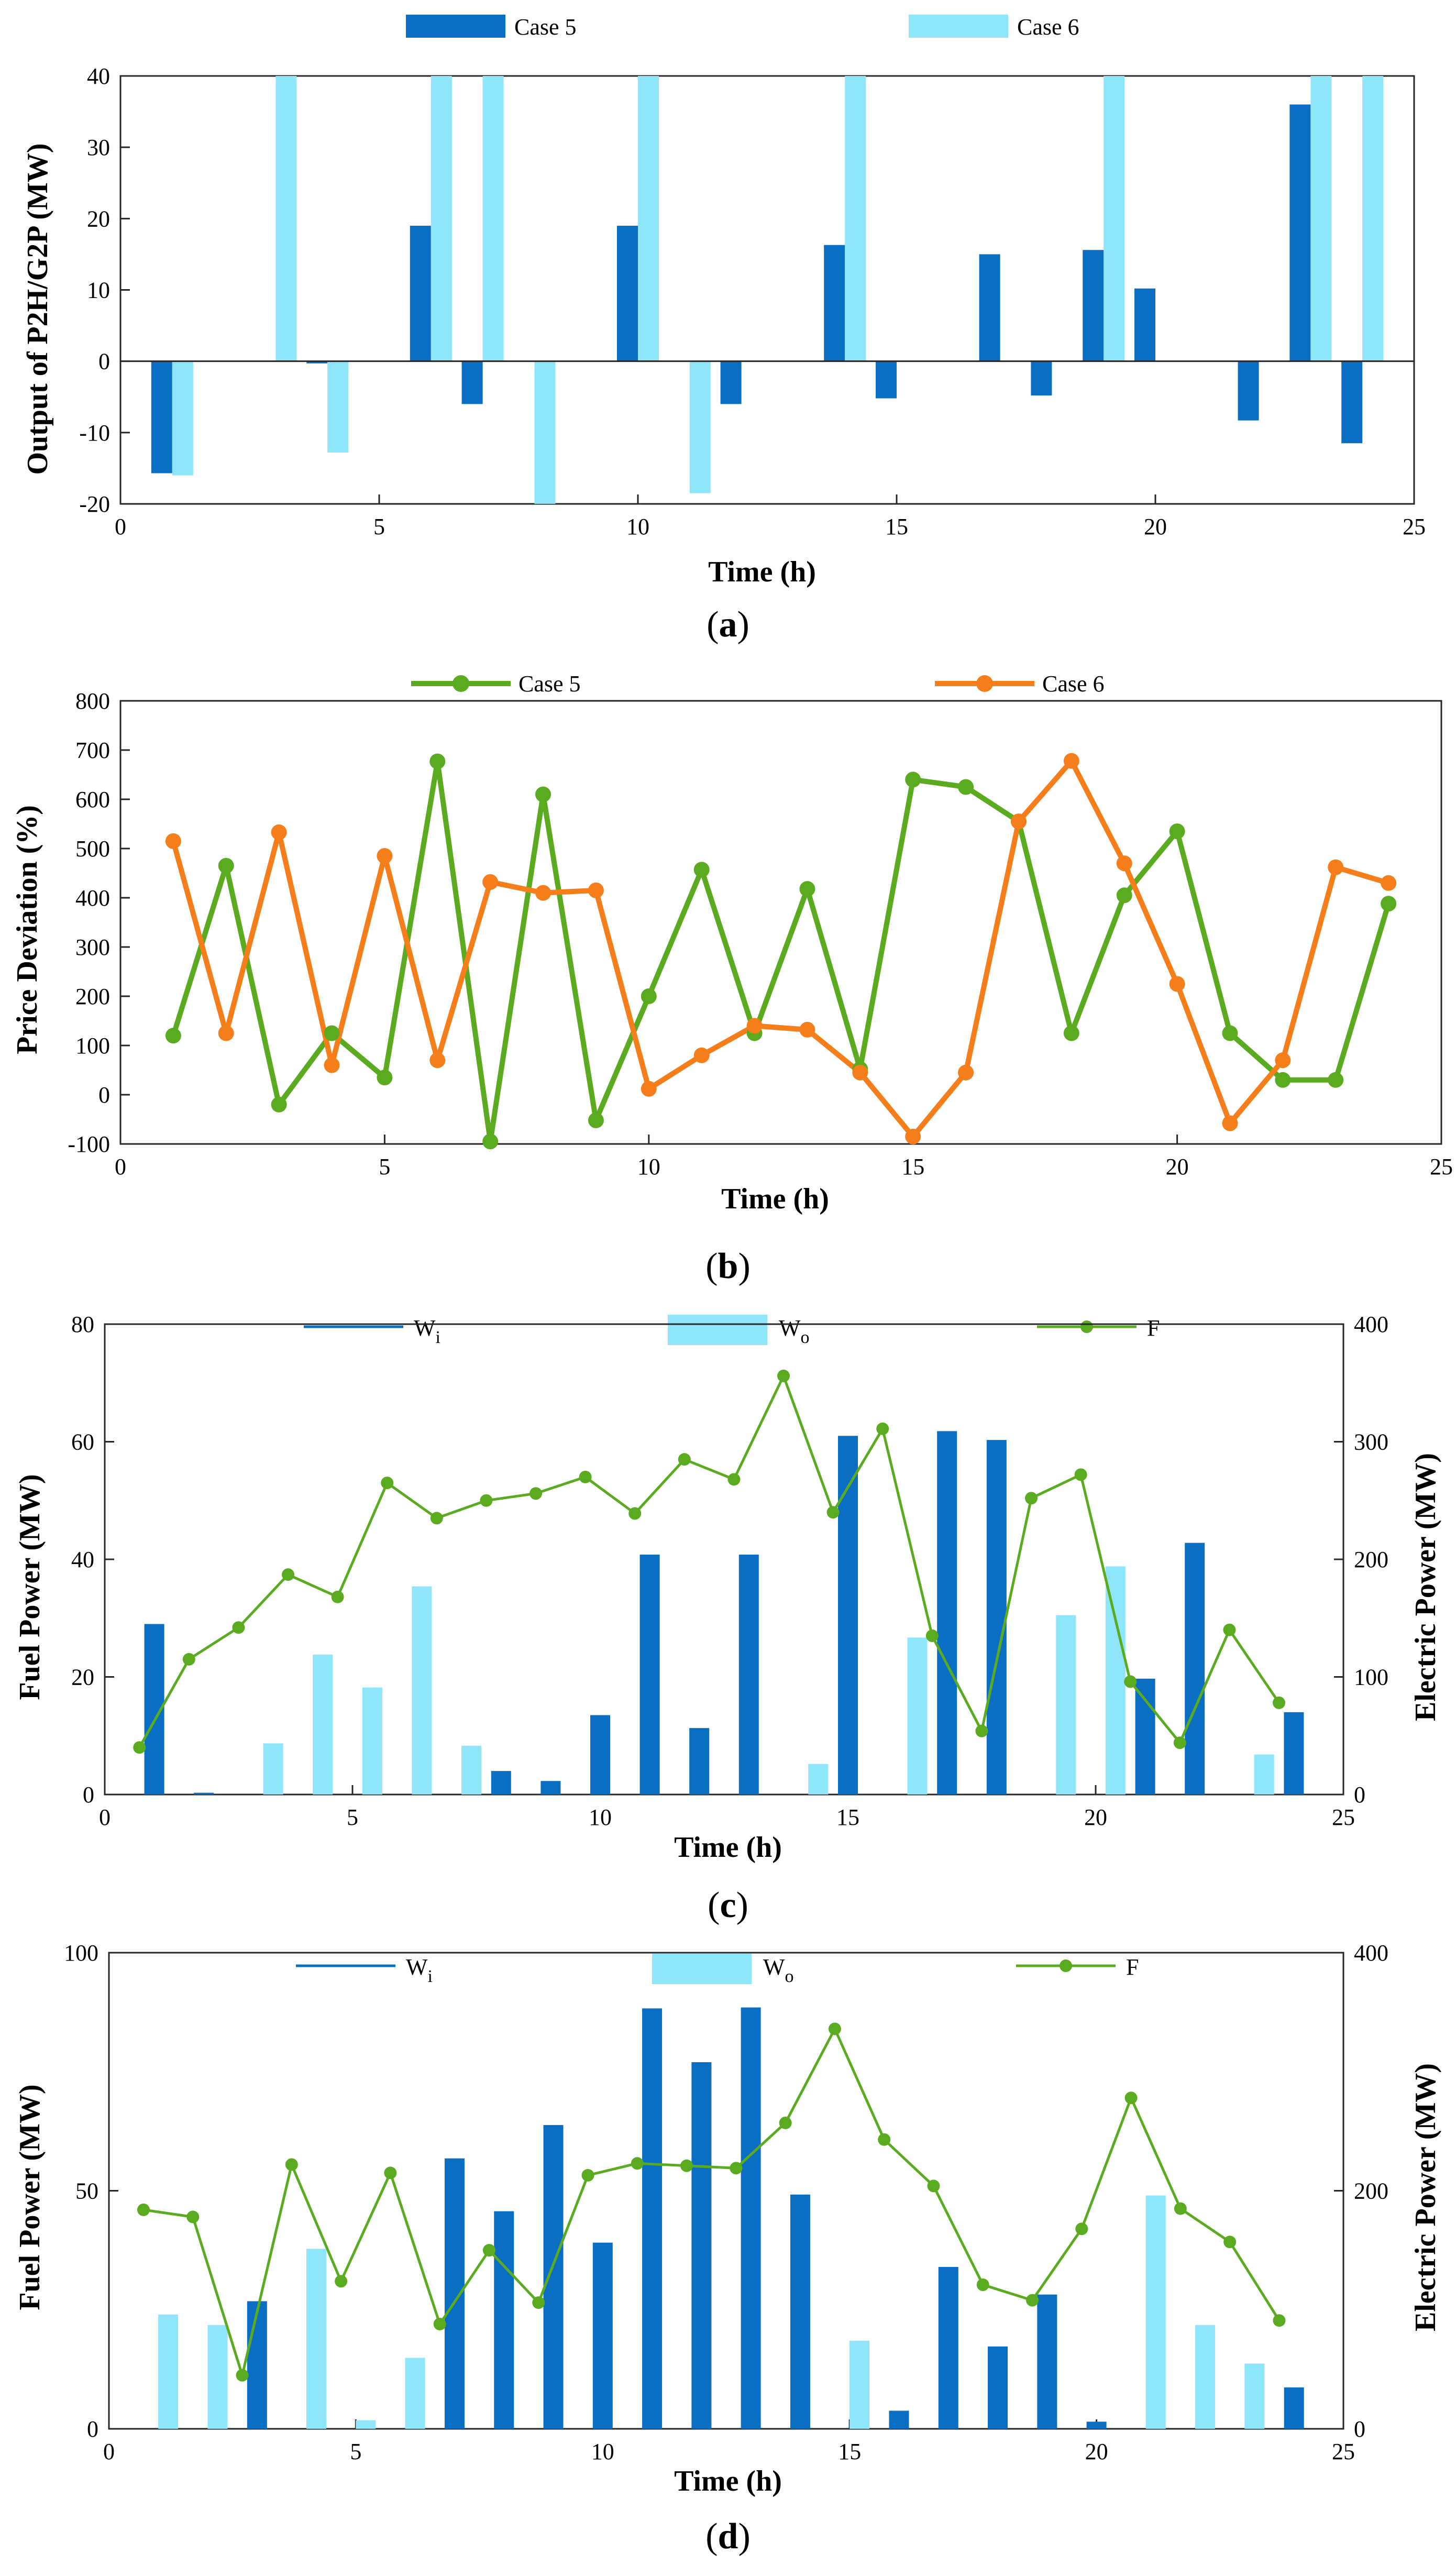 The image size is (1456, 2565). I want to click on legend-wo-subscript-c: o, so click(806, 1337).